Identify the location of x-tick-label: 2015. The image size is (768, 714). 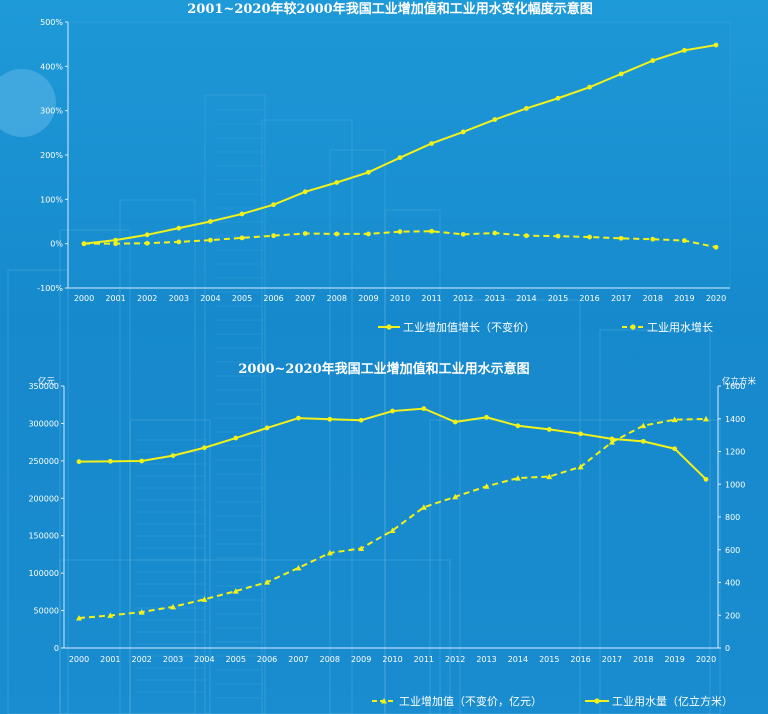
(558, 298).